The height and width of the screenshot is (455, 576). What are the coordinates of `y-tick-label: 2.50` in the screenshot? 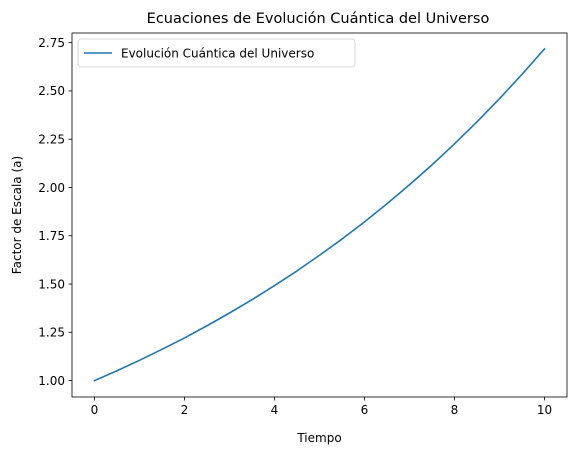 It's located at (51, 91).